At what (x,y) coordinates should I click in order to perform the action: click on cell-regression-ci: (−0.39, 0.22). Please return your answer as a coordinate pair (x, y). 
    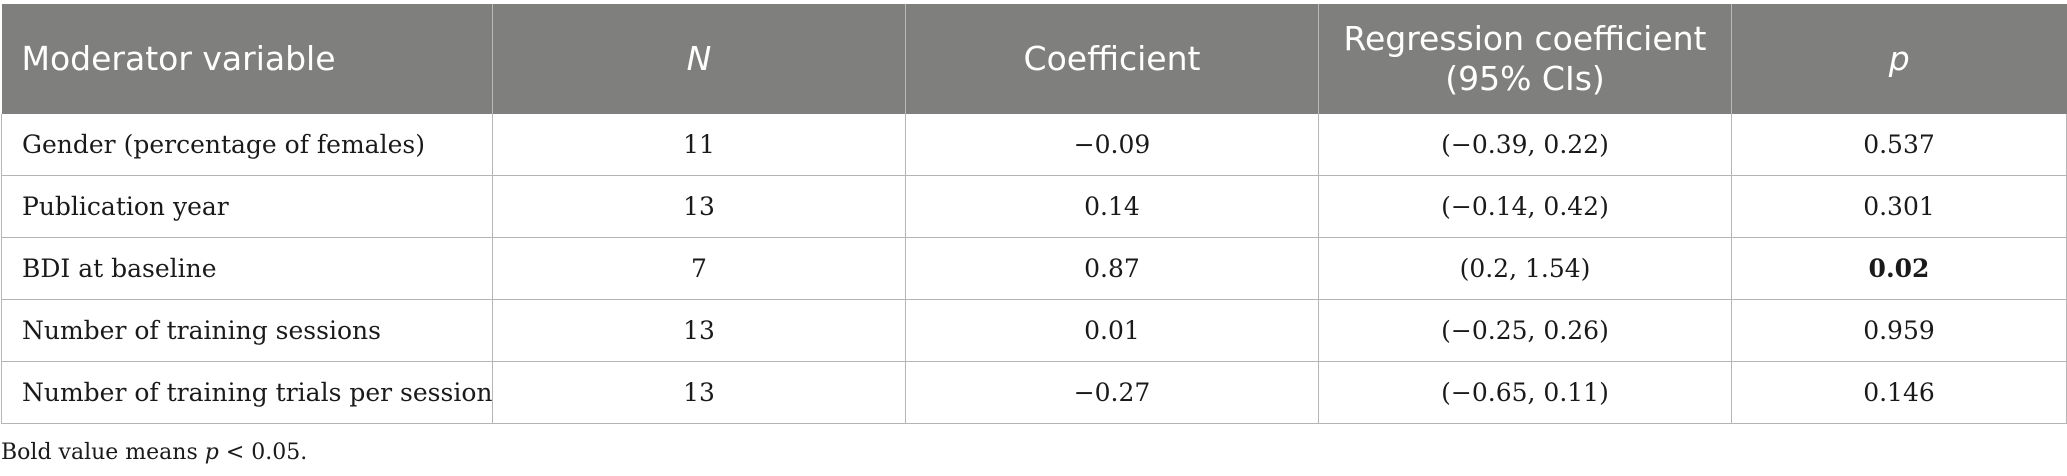
    Looking at the image, I should click on (1525, 145).